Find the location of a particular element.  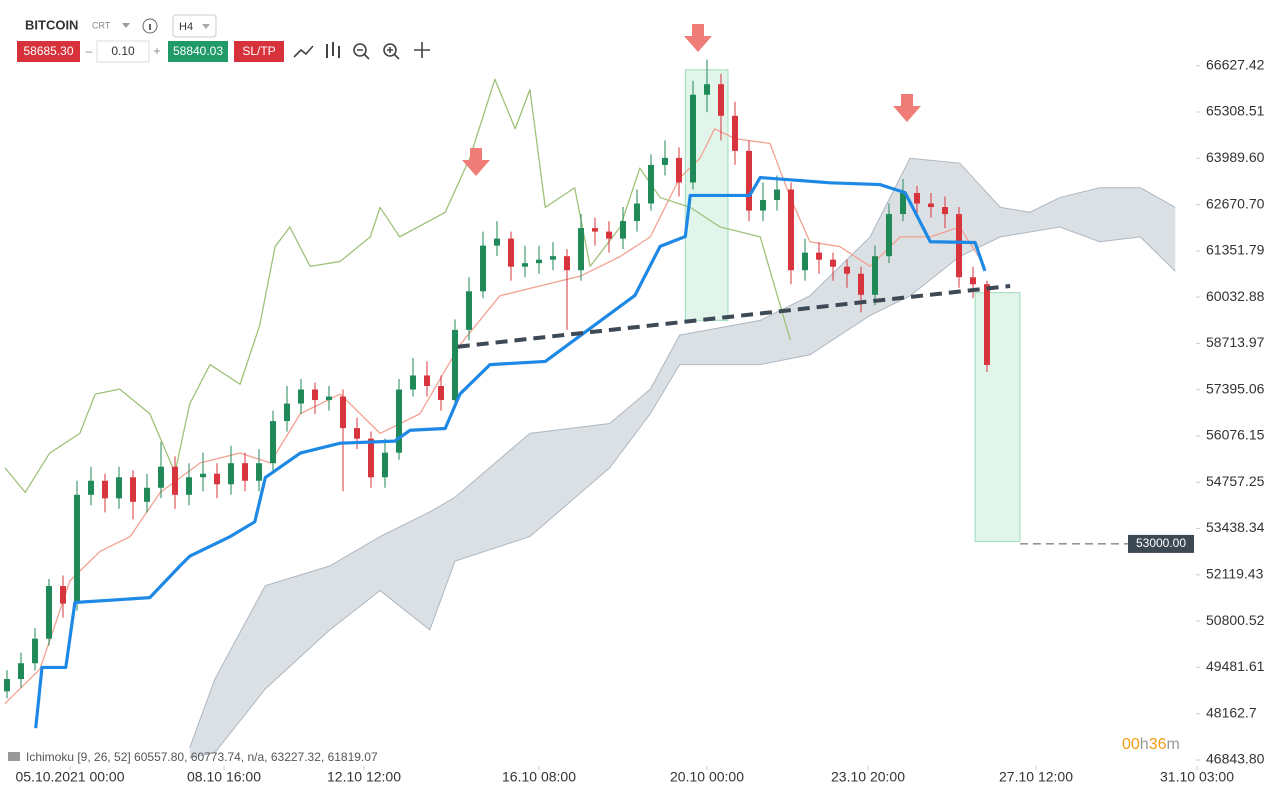

y-tick-label: 50800.52 is located at coordinates (1235, 620).